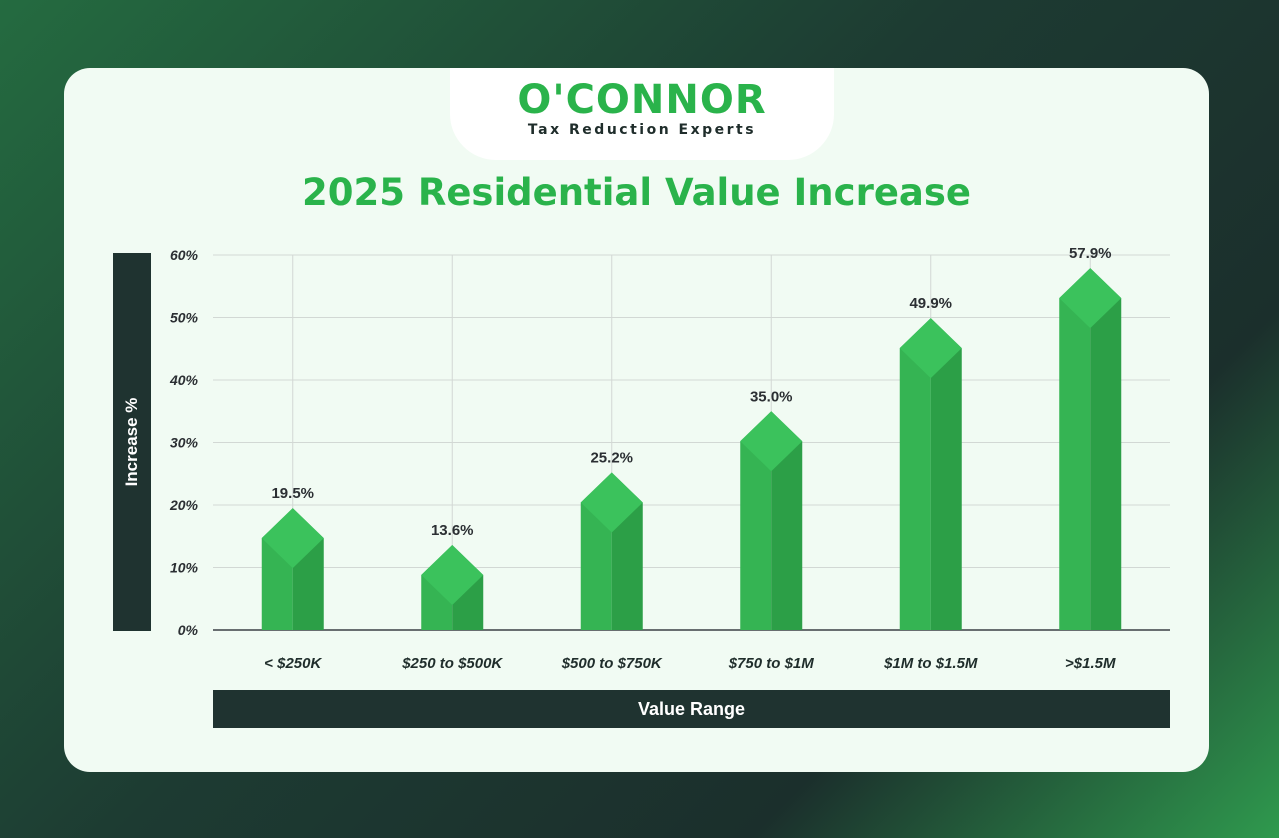 The image size is (1279, 838). Describe the element at coordinates (132, 442) in the screenshot. I see `y-axis-label-bar` at that location.